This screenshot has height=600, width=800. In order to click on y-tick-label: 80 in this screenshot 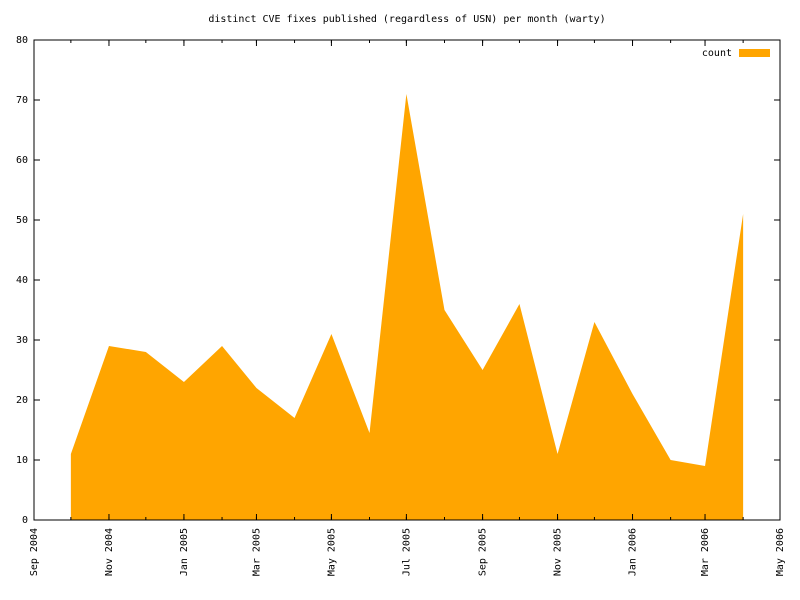, I will do `click(22, 40)`.